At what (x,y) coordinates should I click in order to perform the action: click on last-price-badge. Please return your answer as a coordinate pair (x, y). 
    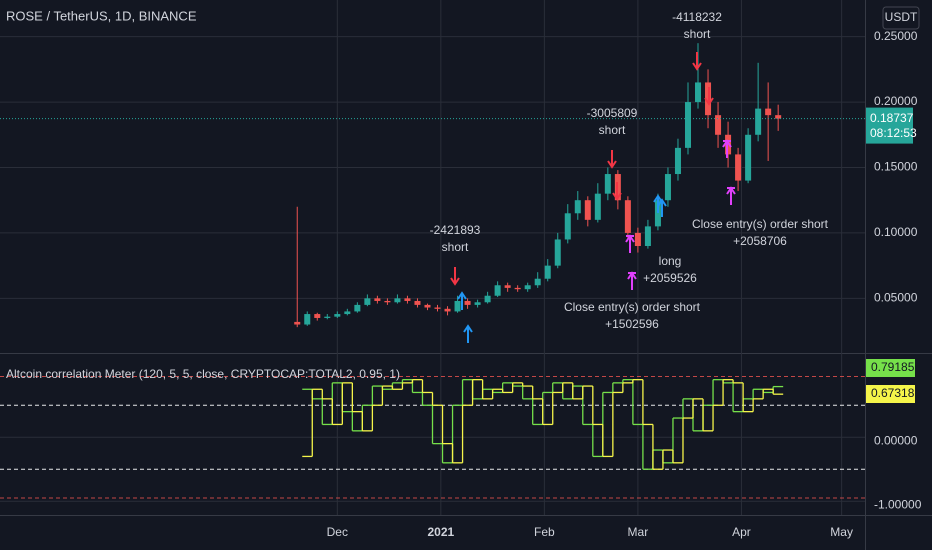
    Looking at the image, I should click on (889, 125).